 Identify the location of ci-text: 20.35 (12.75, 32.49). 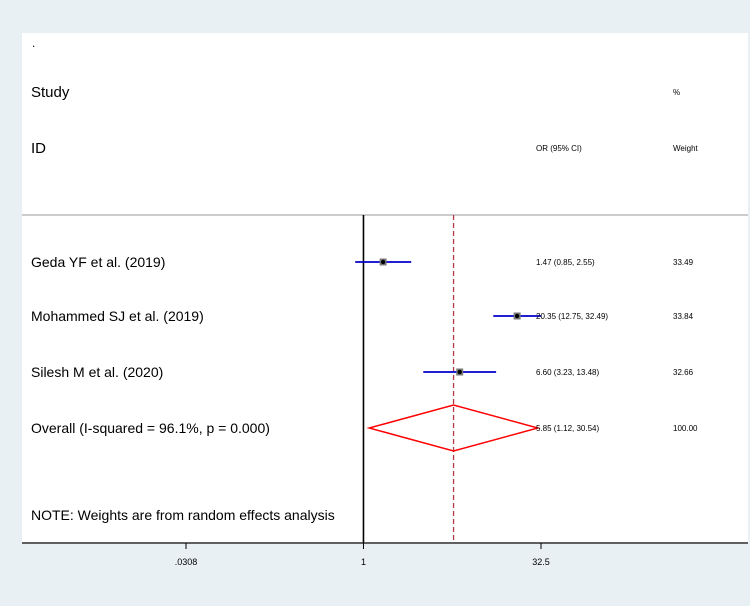
(572, 316).